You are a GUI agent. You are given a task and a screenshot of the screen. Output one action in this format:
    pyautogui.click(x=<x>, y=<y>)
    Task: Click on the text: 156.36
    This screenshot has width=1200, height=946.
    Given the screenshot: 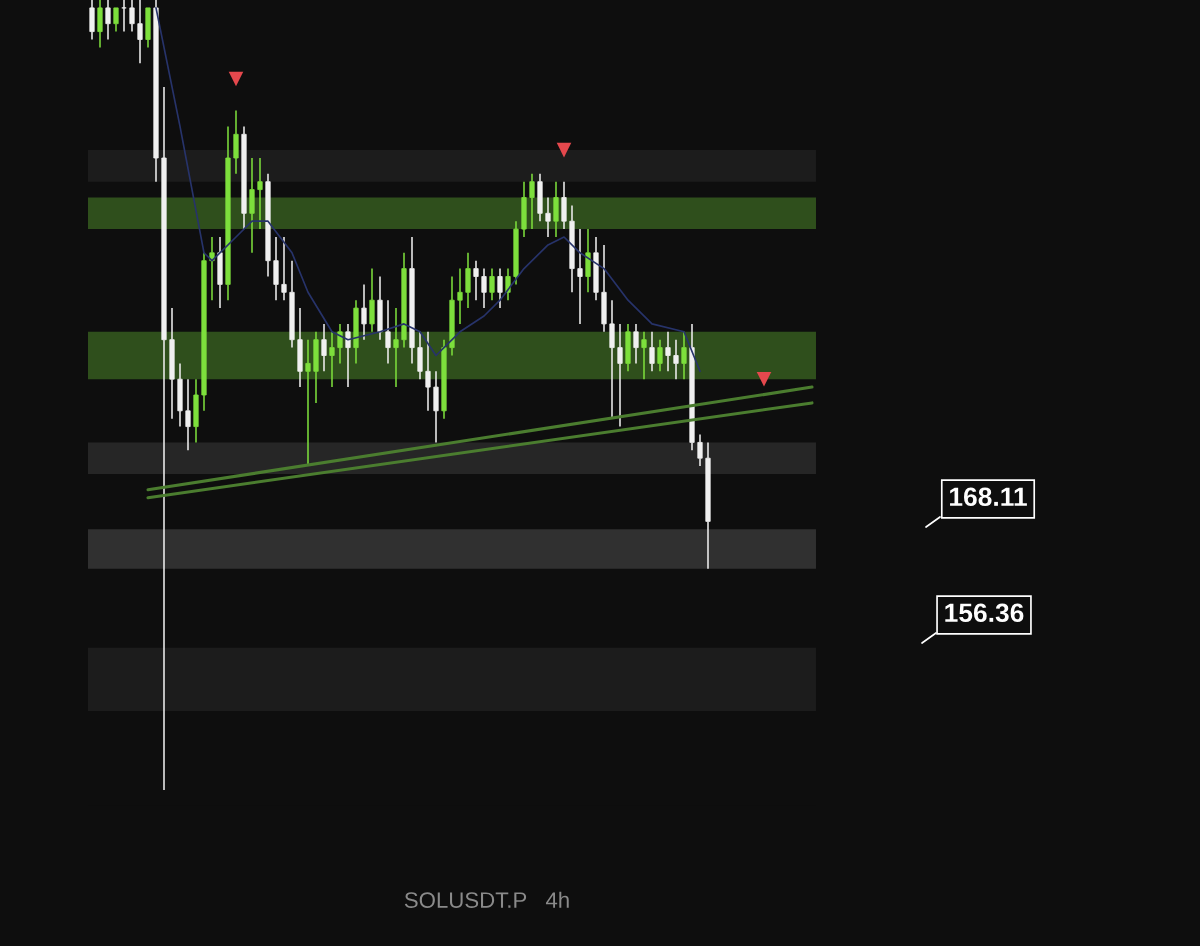 What is the action you would take?
    pyautogui.click(x=984, y=613)
    